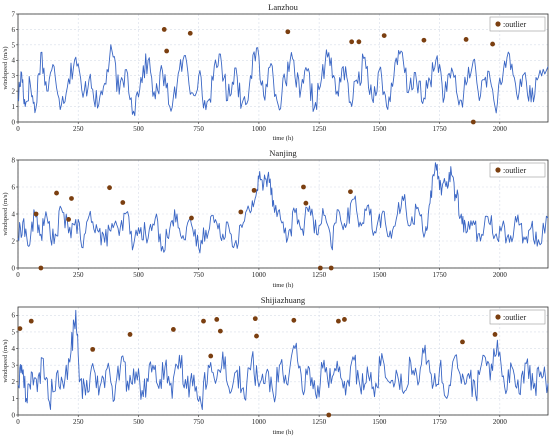 This screenshot has height=444, width=550. What do you see at coordinates (283, 153) in the screenshot?
I see `chart-title: Nanjing` at bounding box center [283, 153].